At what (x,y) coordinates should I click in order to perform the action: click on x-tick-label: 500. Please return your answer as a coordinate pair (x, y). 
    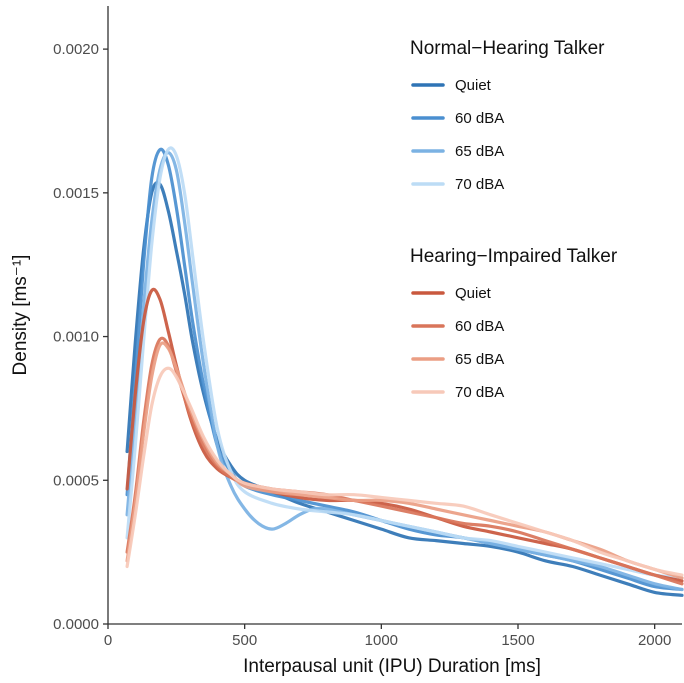
    Looking at the image, I should click on (244, 640).